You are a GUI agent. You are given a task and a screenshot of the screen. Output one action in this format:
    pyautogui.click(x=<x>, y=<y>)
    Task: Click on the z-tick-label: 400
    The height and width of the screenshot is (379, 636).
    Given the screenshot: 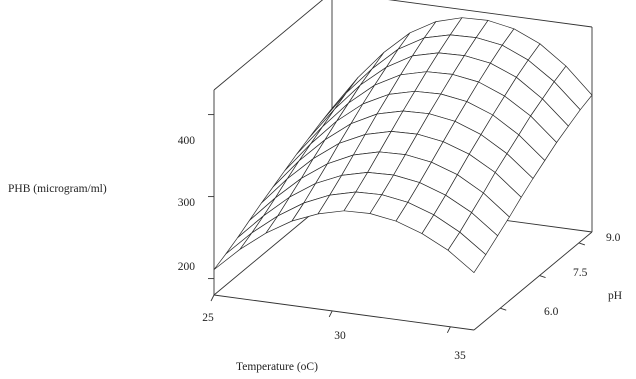 What is the action you would take?
    pyautogui.click(x=187, y=141)
    